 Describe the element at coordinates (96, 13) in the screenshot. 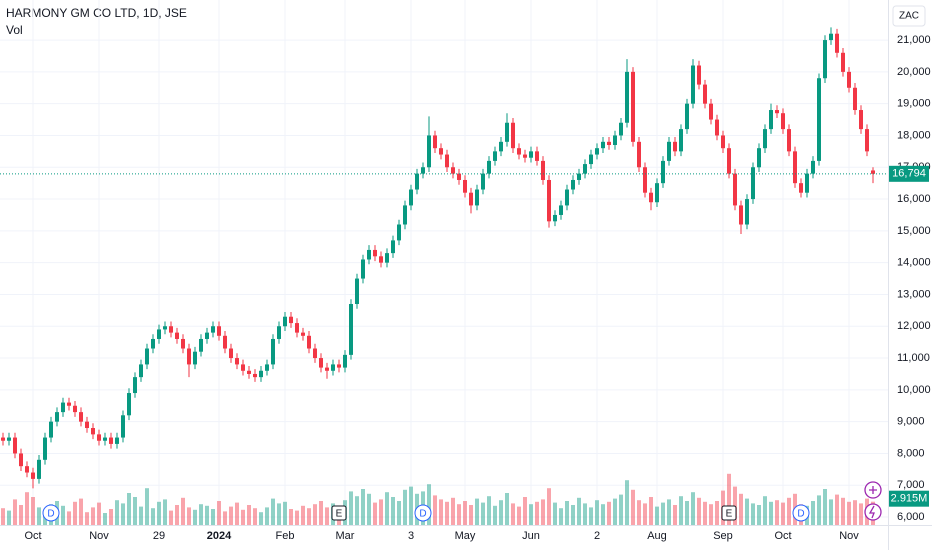

I see `chart-title: HARMONY GM CO LTD, 1D, JSE` at that location.